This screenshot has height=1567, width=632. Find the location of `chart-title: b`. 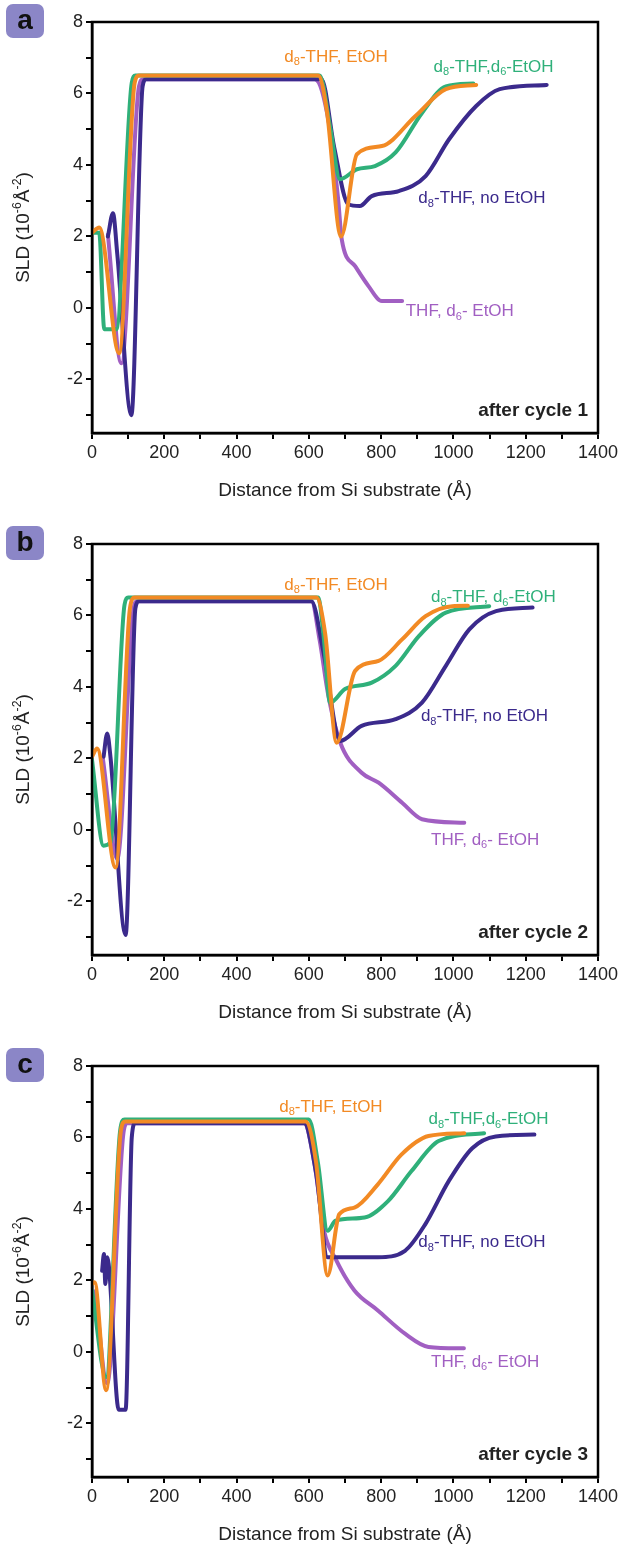

chart-title: b is located at coordinates (25, 543).